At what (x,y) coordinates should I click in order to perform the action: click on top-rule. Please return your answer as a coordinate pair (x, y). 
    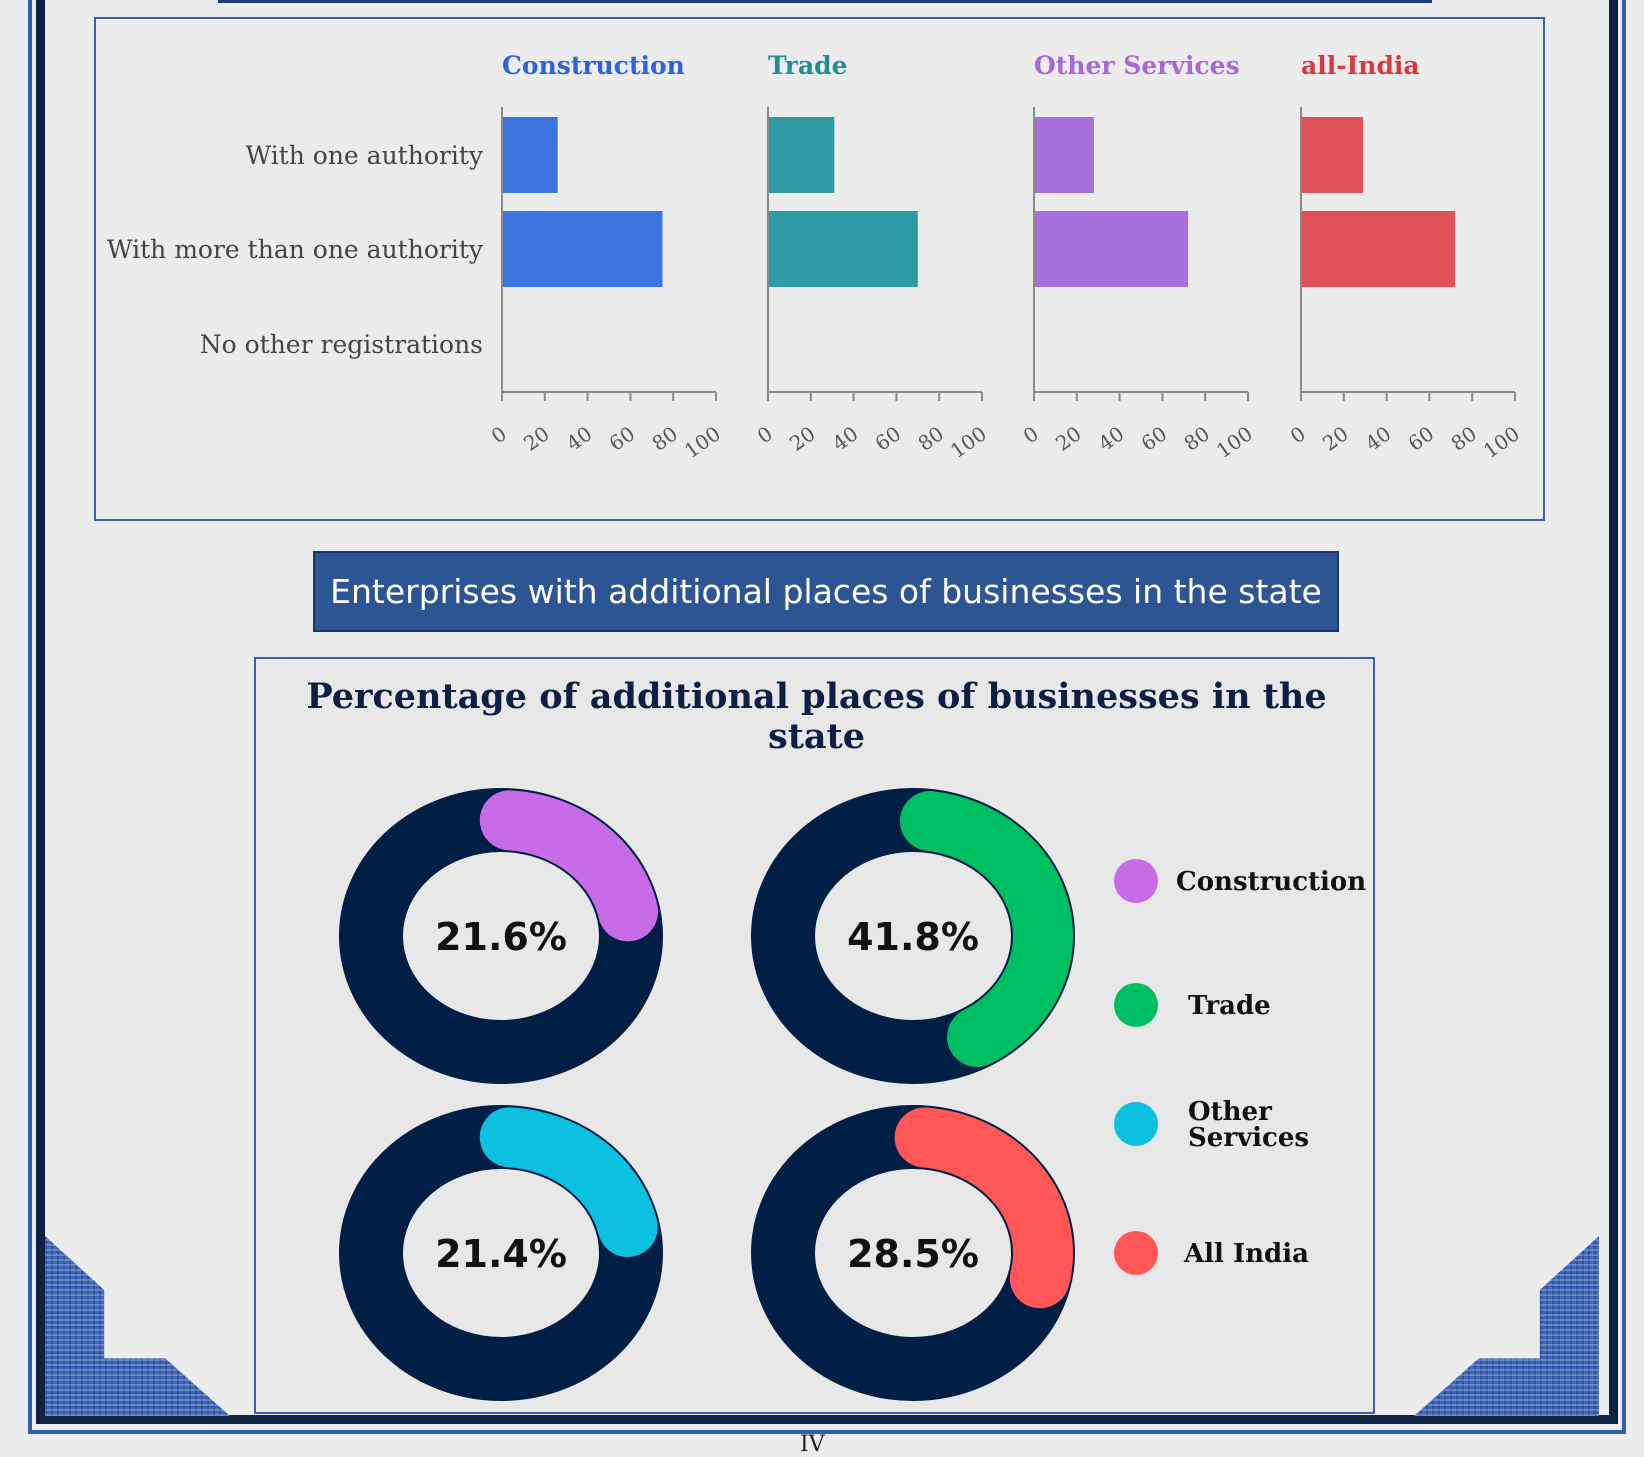
    Looking at the image, I should click on (825, 1).